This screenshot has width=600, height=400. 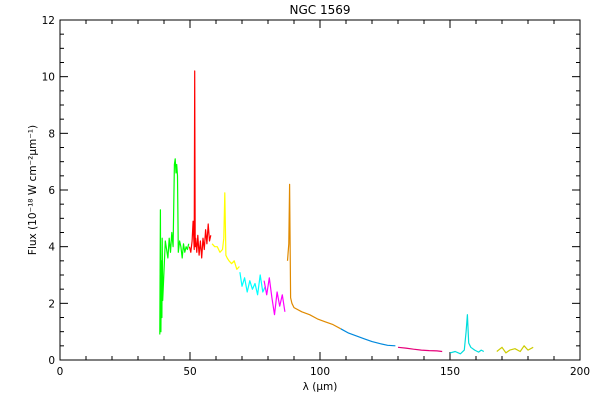 What do you see at coordinates (320, 387) in the screenshot?
I see `x-axis-label: λ (μm)` at bounding box center [320, 387].